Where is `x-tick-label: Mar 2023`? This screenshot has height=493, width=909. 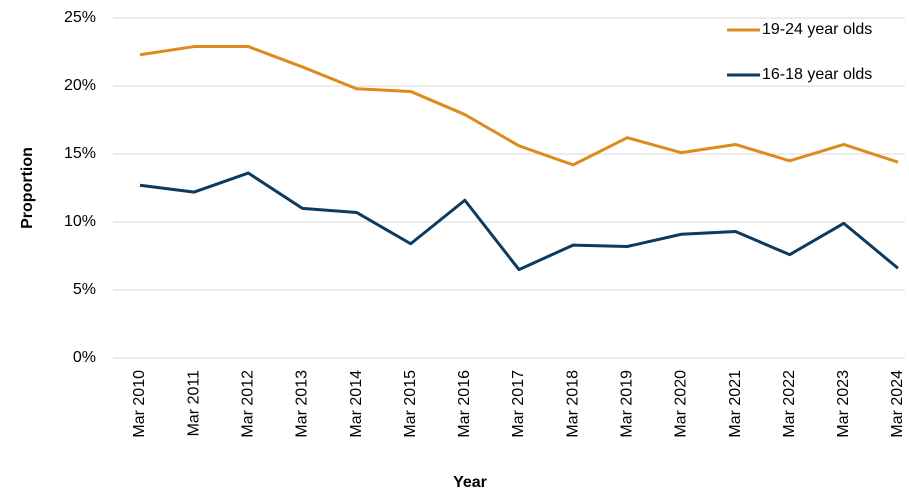
x-tick-label: Mar 2023 is located at coordinates (843, 404).